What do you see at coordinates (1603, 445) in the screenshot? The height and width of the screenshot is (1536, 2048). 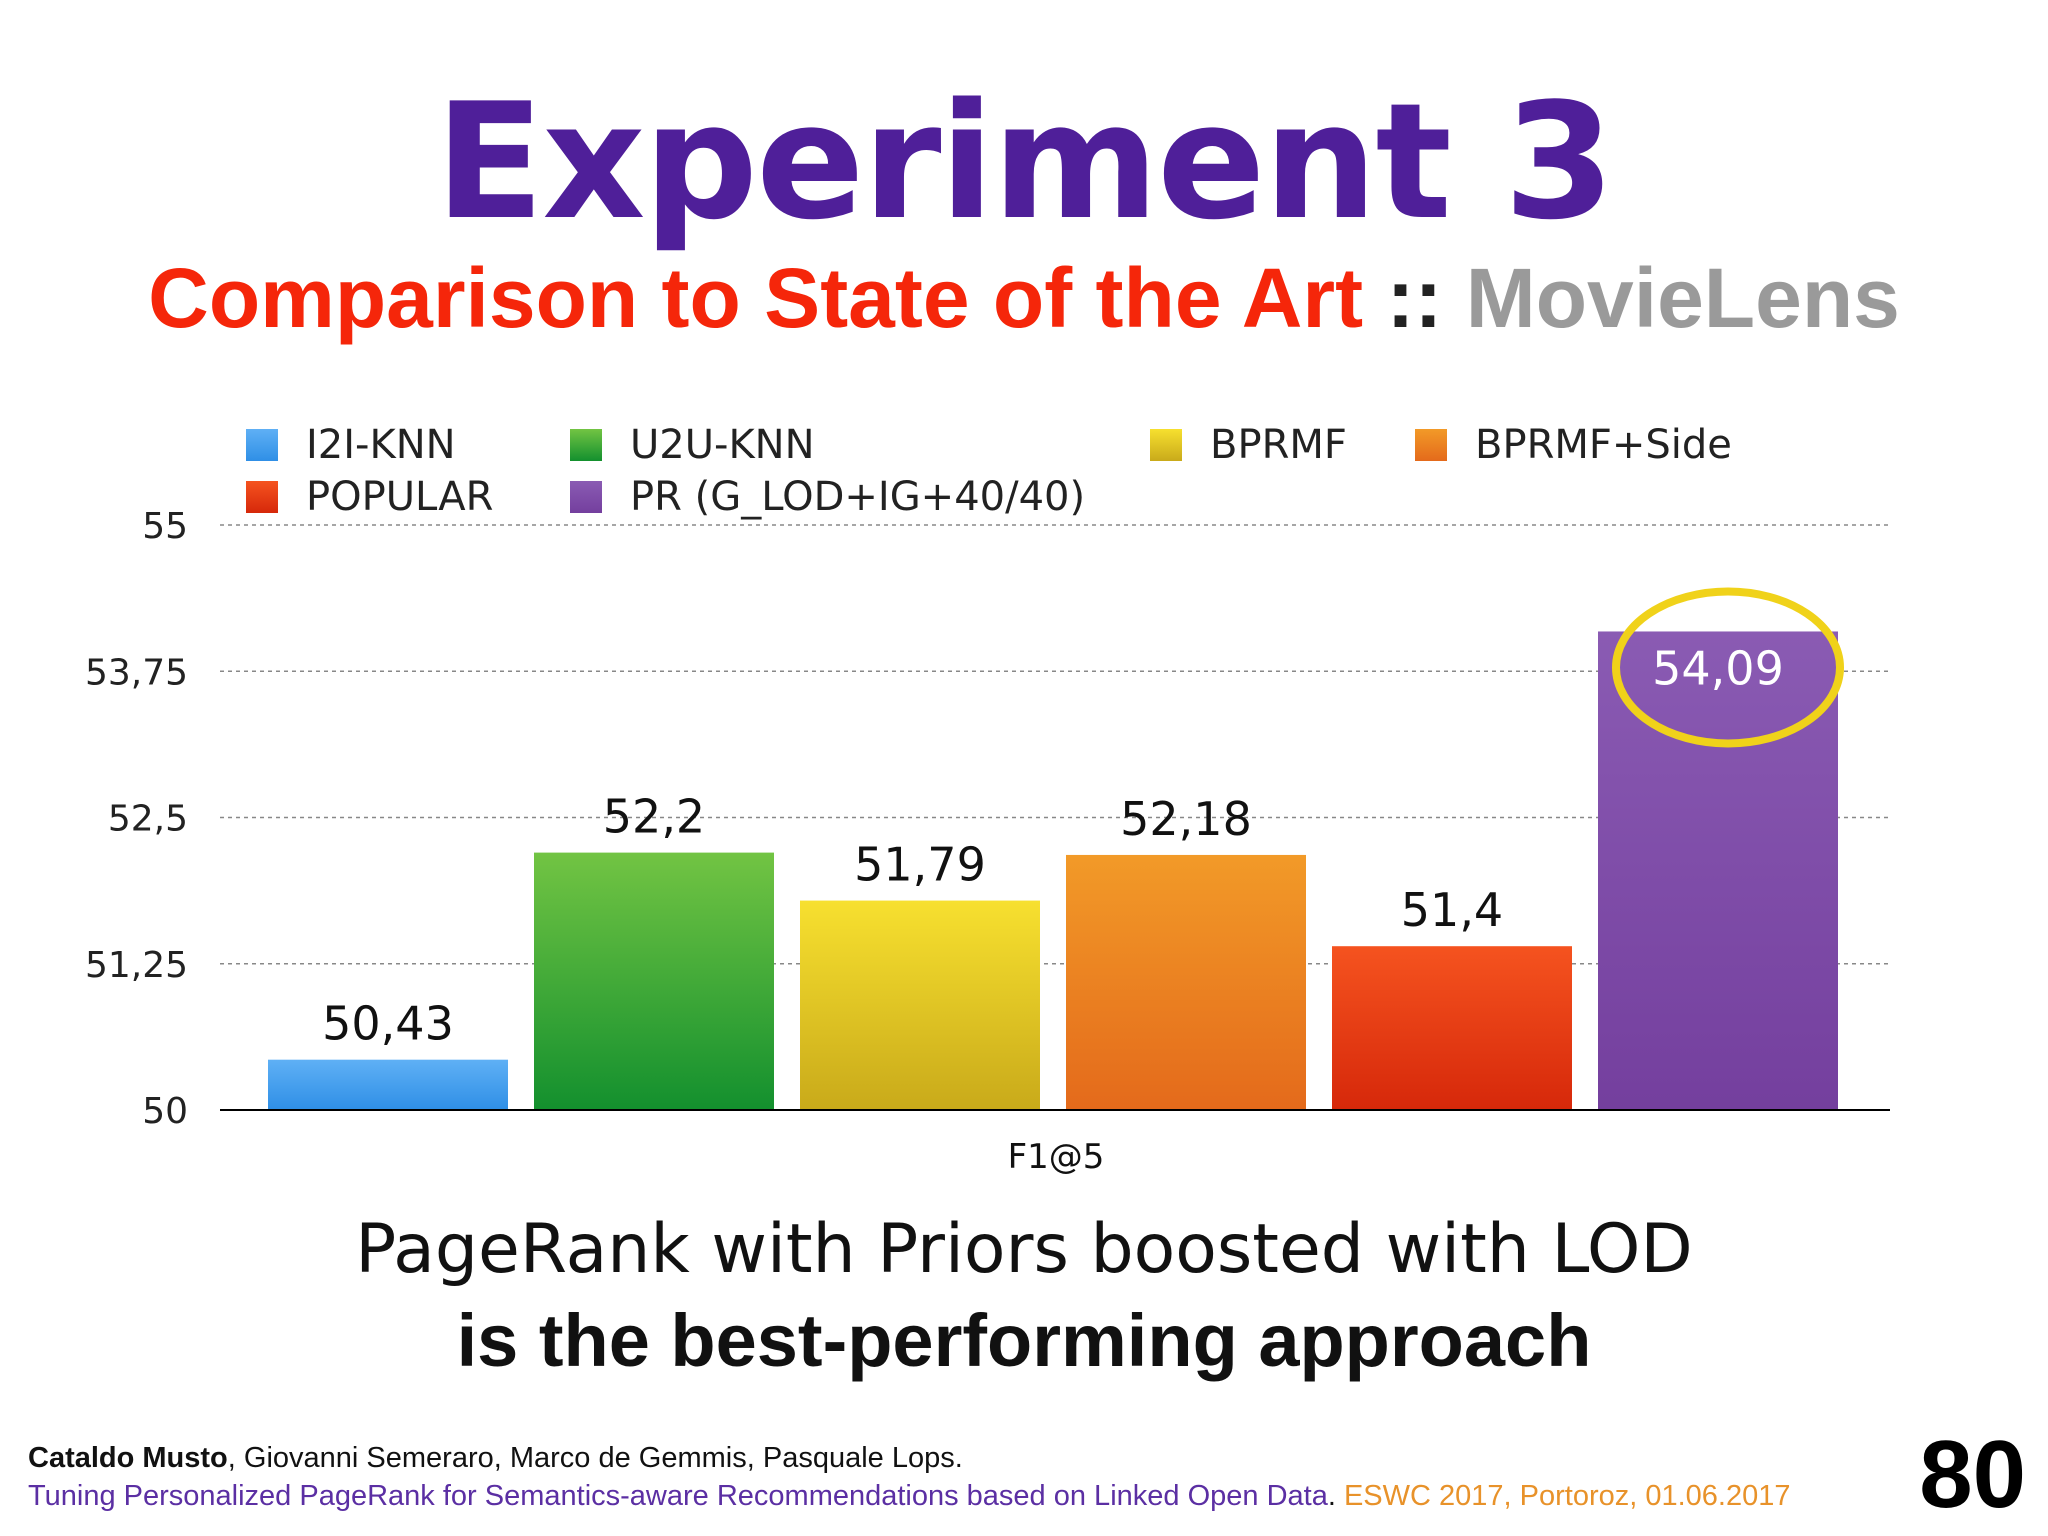 I see `legend-label: BPRMF+Side` at bounding box center [1603, 445].